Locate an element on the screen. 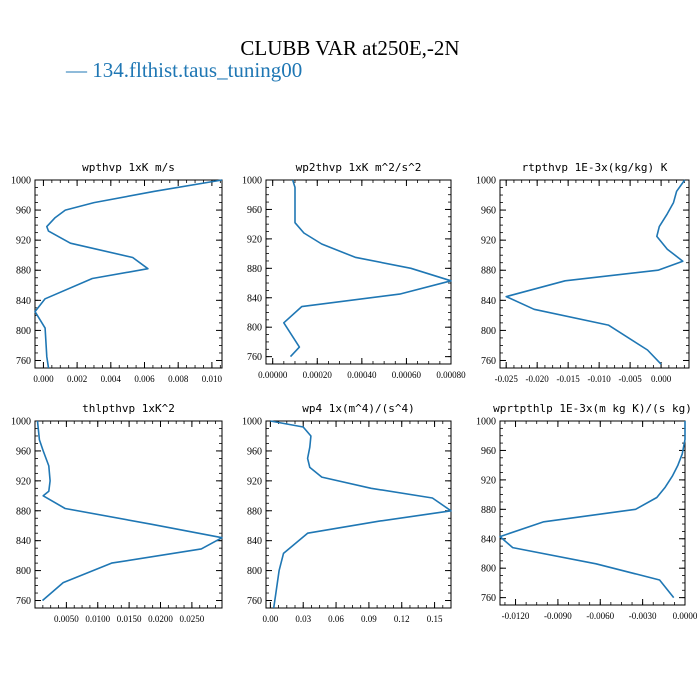  page-title: CLUBB VAR at250E,-2N is located at coordinates (350, 48).